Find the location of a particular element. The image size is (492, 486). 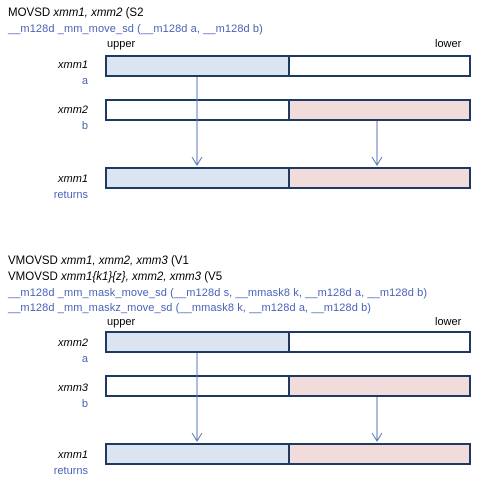

vmovsd-heading-1: VMOVSD xmm1, xmm2, xmm3 (V1 is located at coordinates (98, 261).